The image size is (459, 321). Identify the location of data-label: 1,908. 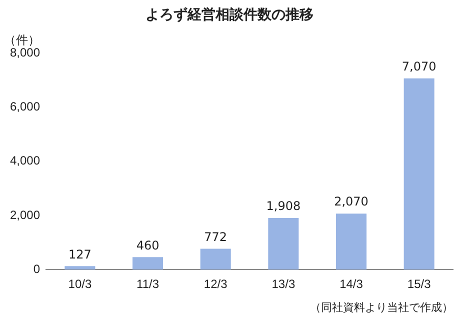
(283, 206).